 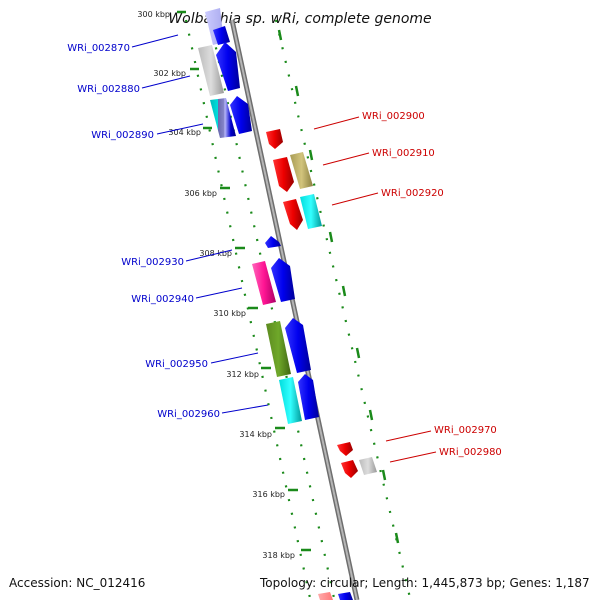 I want to click on gene-002890-feature, so click(x=223, y=118).